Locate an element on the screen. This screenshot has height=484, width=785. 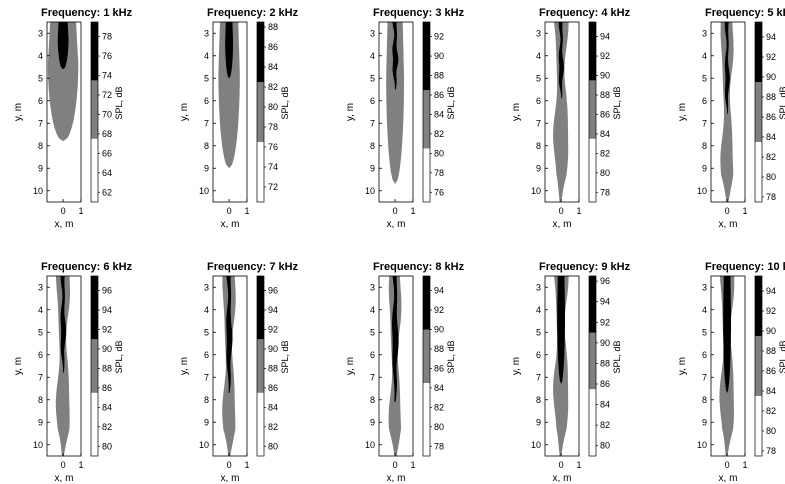
colorbar-tick-label: 80 is located at coordinates (605, 446).